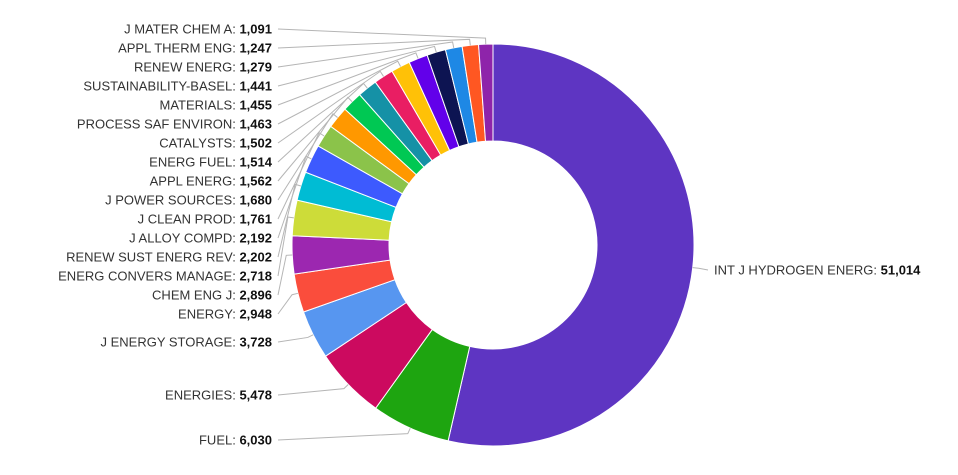 This screenshot has height=475, width=958. What do you see at coordinates (486, 92) in the screenshot?
I see `slice-j-mater-chem-a` at bounding box center [486, 92].